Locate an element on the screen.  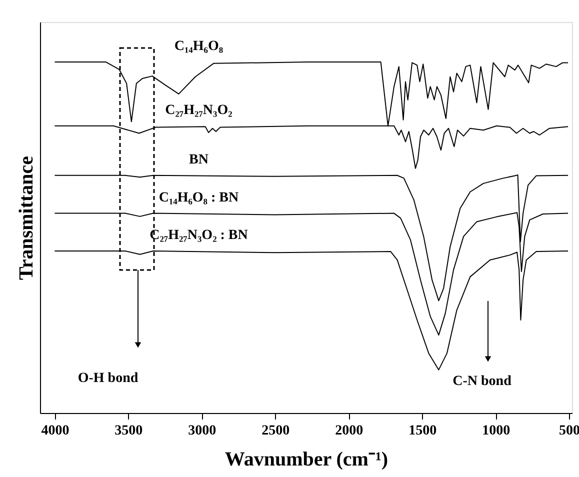
x-tick-label: 4000 is located at coordinates (55, 431).